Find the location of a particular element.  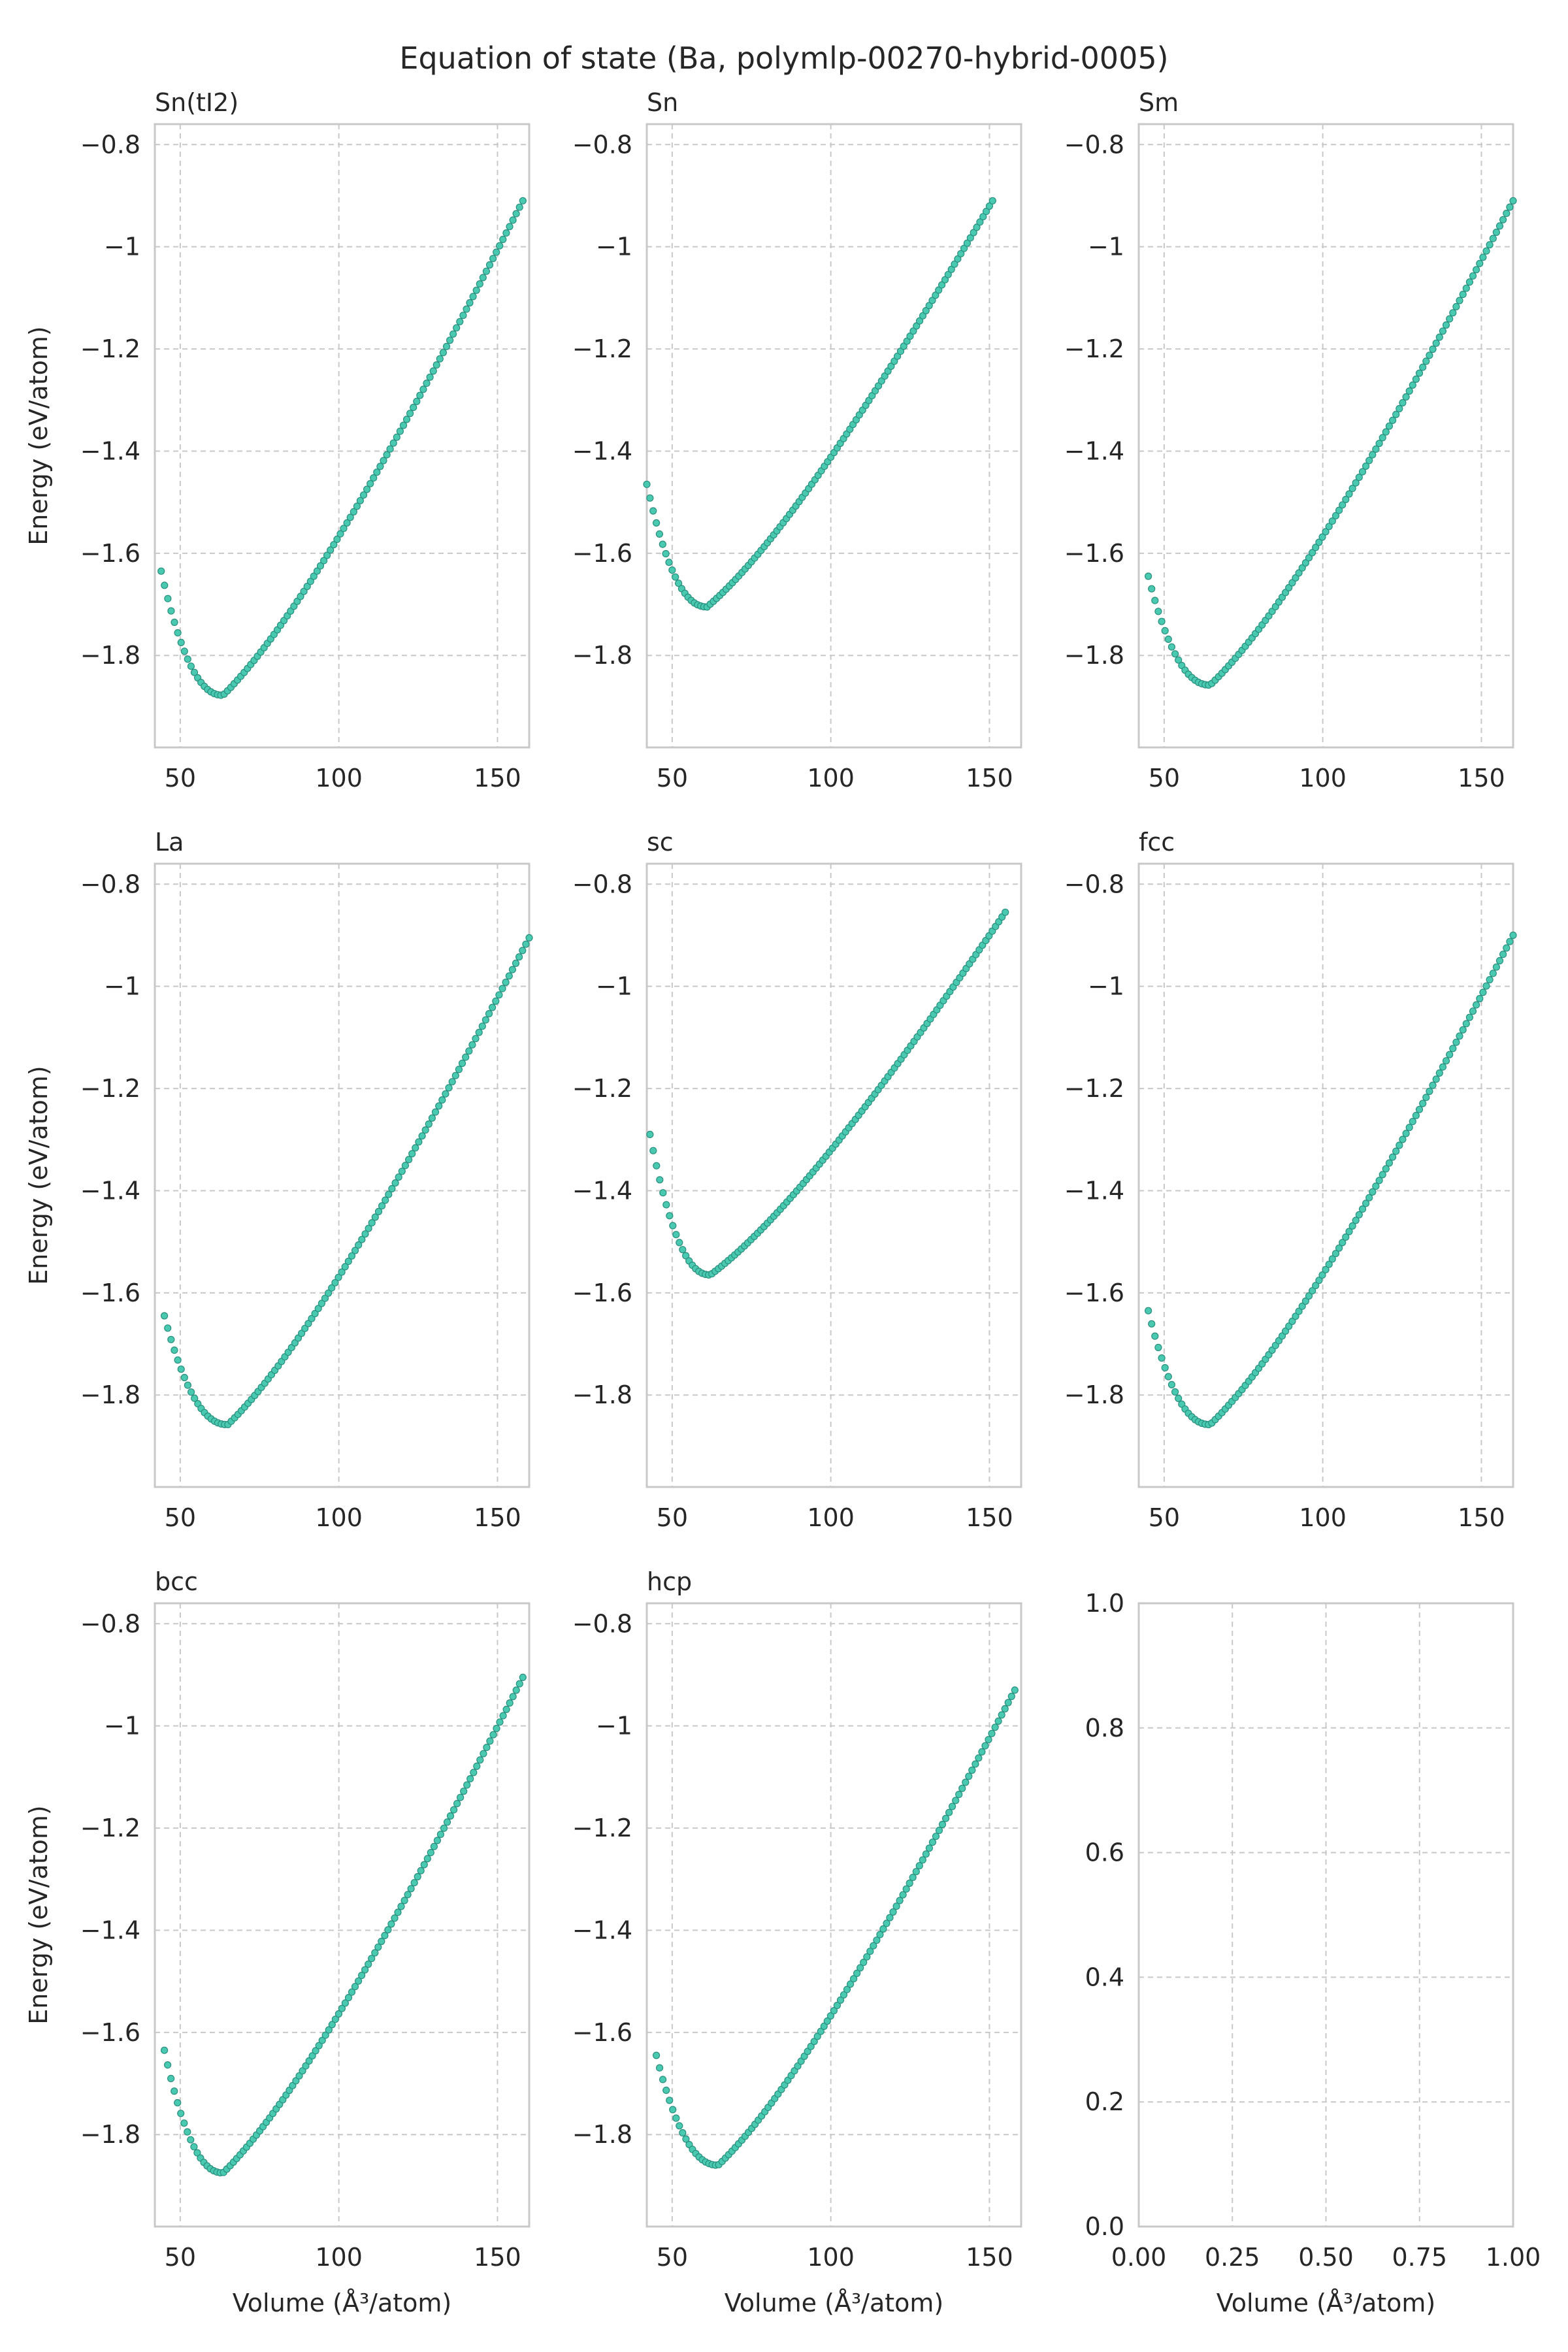

panel-title: Sn is located at coordinates (662, 102).